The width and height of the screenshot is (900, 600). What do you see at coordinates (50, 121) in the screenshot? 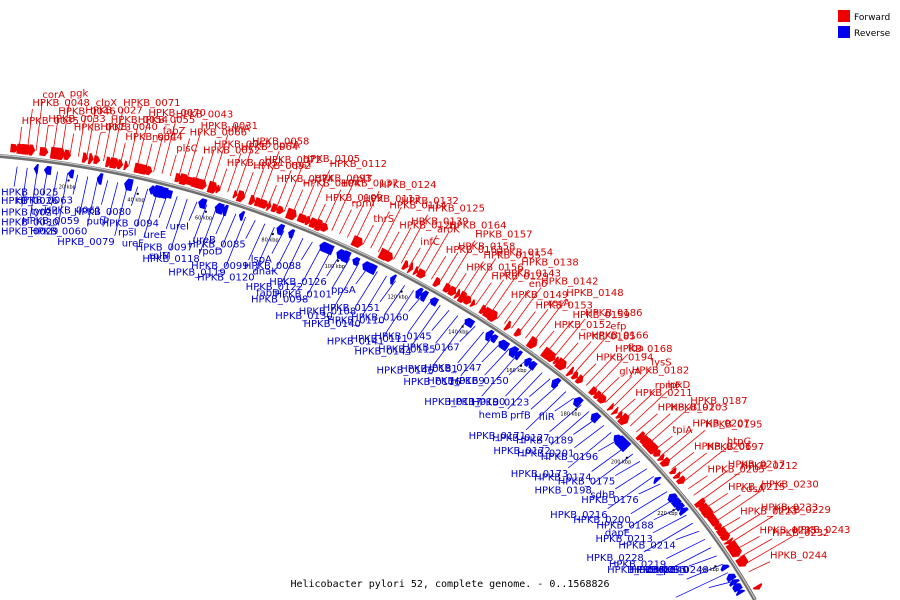
I see `forward-gene-label: HPKB_0035` at bounding box center [50, 121].